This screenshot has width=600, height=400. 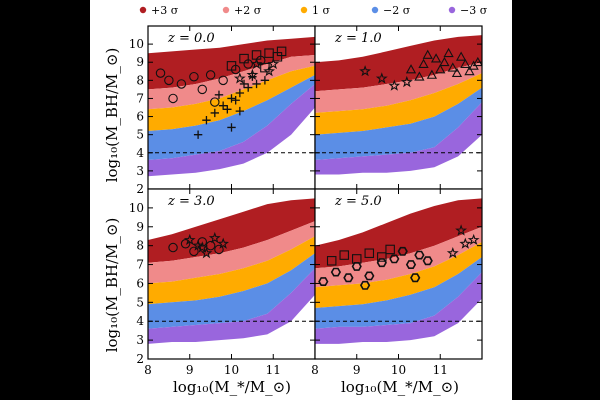 What do you see at coordinates (112, 285) in the screenshot?
I see `y-axis-label-bottom: log₁₀(M_BH/M_⊙)` at bounding box center [112, 285].